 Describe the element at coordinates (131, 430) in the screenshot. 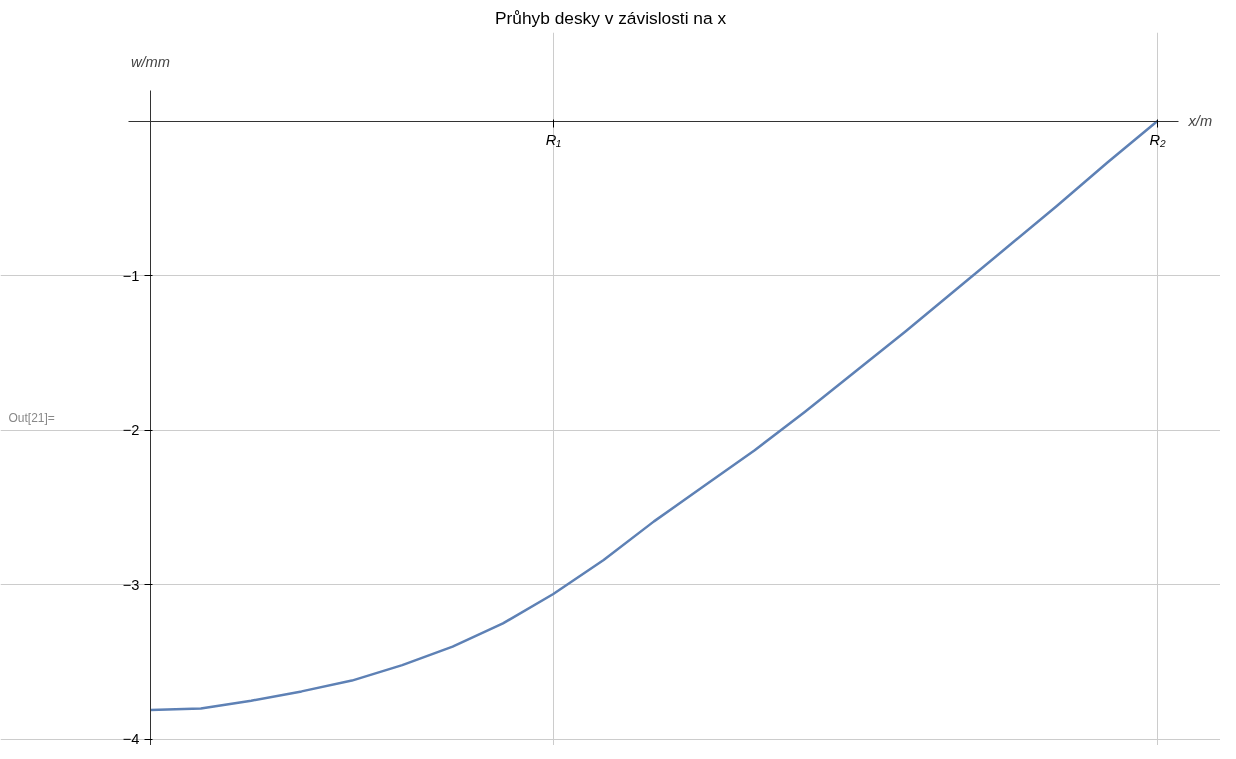

I see `y-tick-label: −2` at that location.